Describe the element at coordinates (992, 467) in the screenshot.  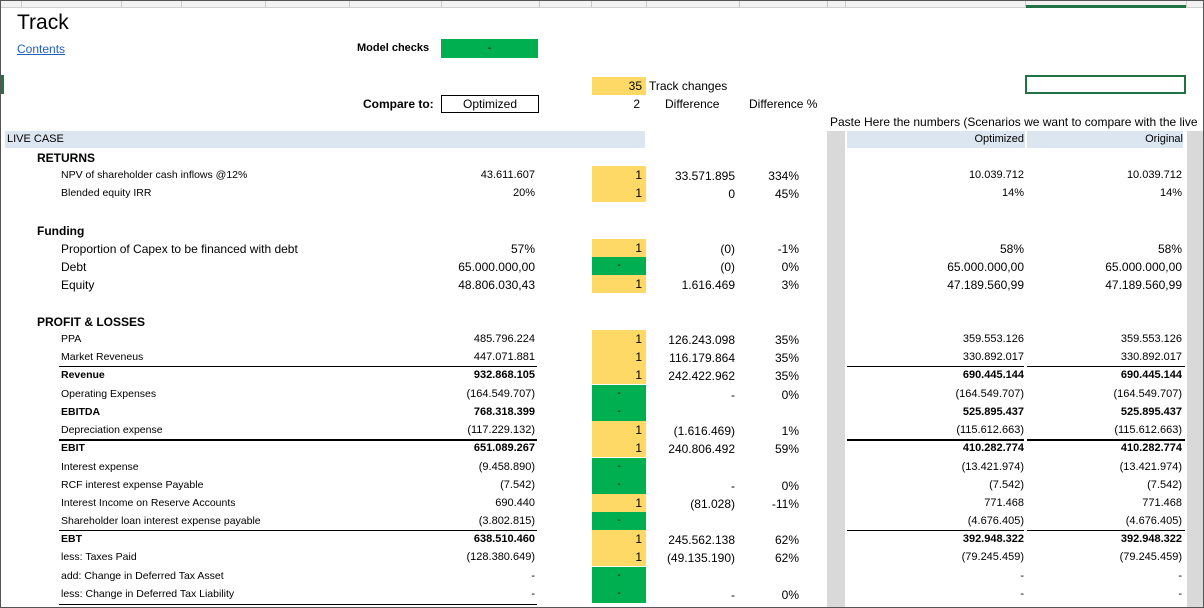
I see `optimized-value: (13.421.974)` at that location.